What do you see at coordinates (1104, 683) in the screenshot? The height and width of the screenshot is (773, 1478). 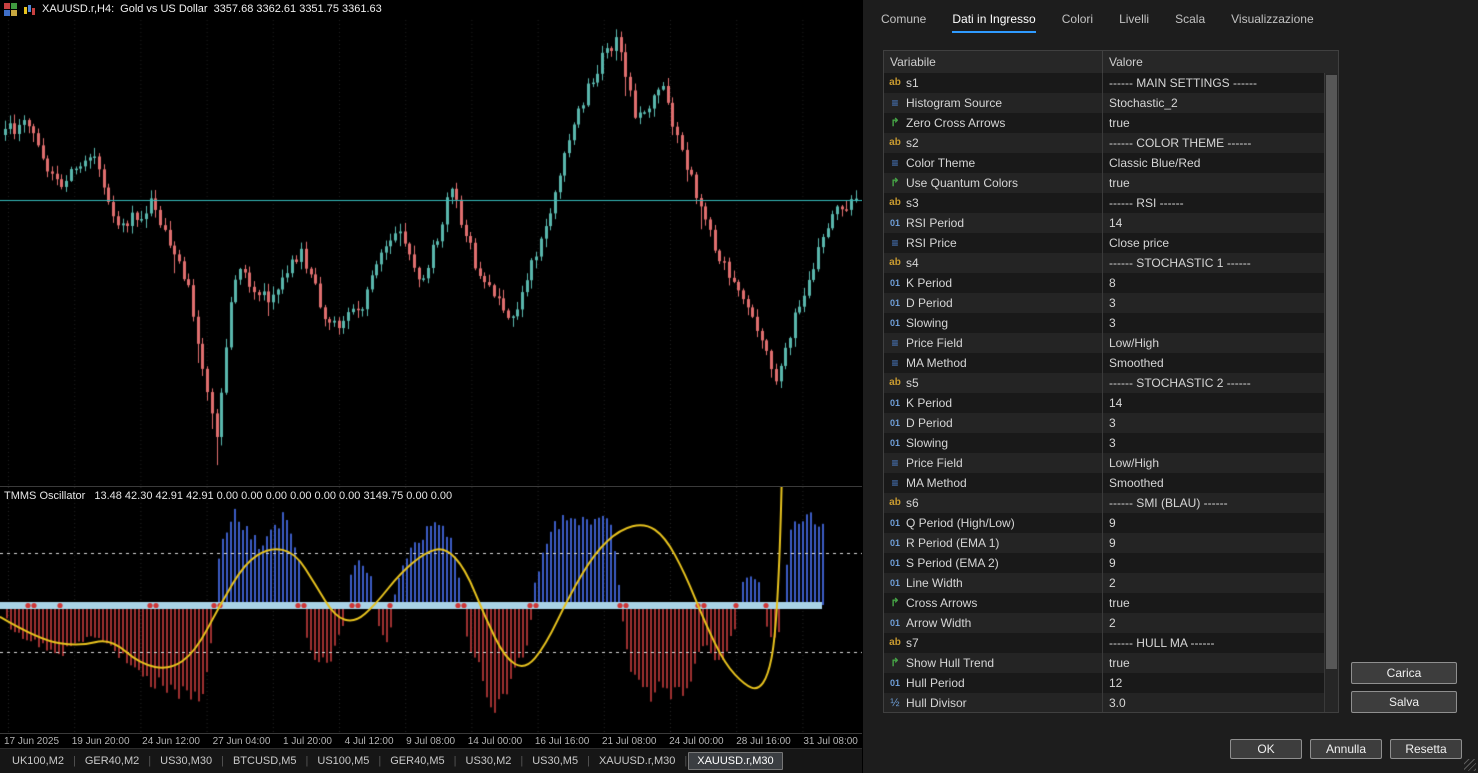 I see `param-row: 01 Hull Period 12` at bounding box center [1104, 683].